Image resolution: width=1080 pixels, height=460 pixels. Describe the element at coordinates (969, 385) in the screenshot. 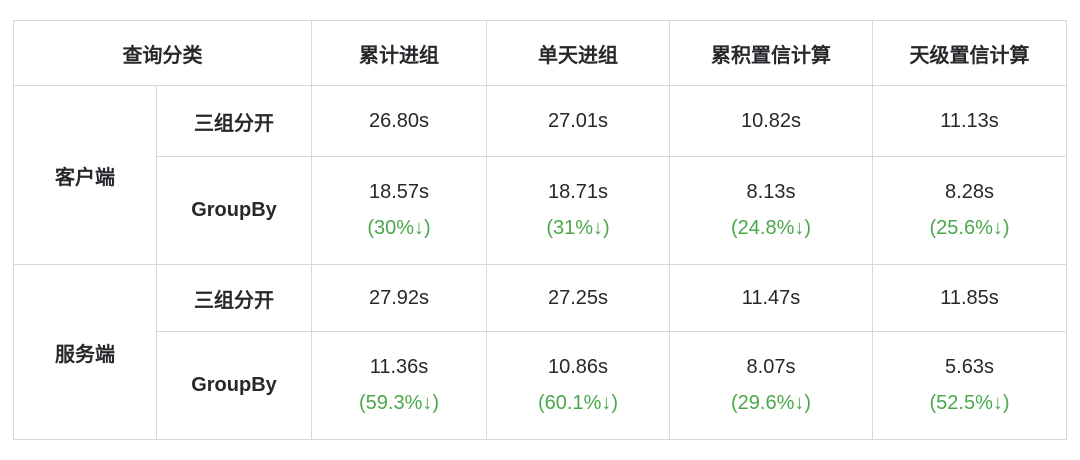

I see `value-cell: 5.63s (52.5%↓)` at that location.